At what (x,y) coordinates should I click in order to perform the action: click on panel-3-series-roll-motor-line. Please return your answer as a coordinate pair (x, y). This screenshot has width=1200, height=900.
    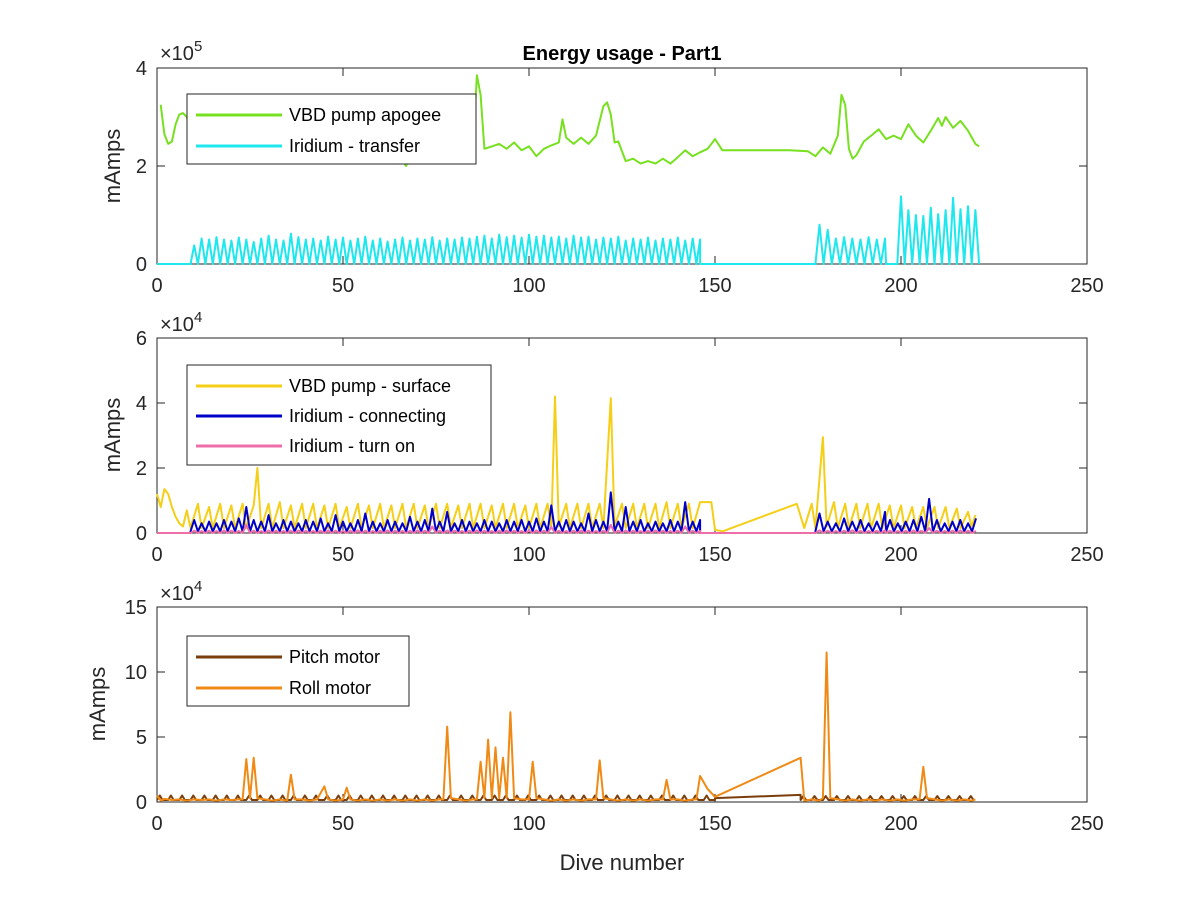
    Looking at the image, I should click on (566, 726).